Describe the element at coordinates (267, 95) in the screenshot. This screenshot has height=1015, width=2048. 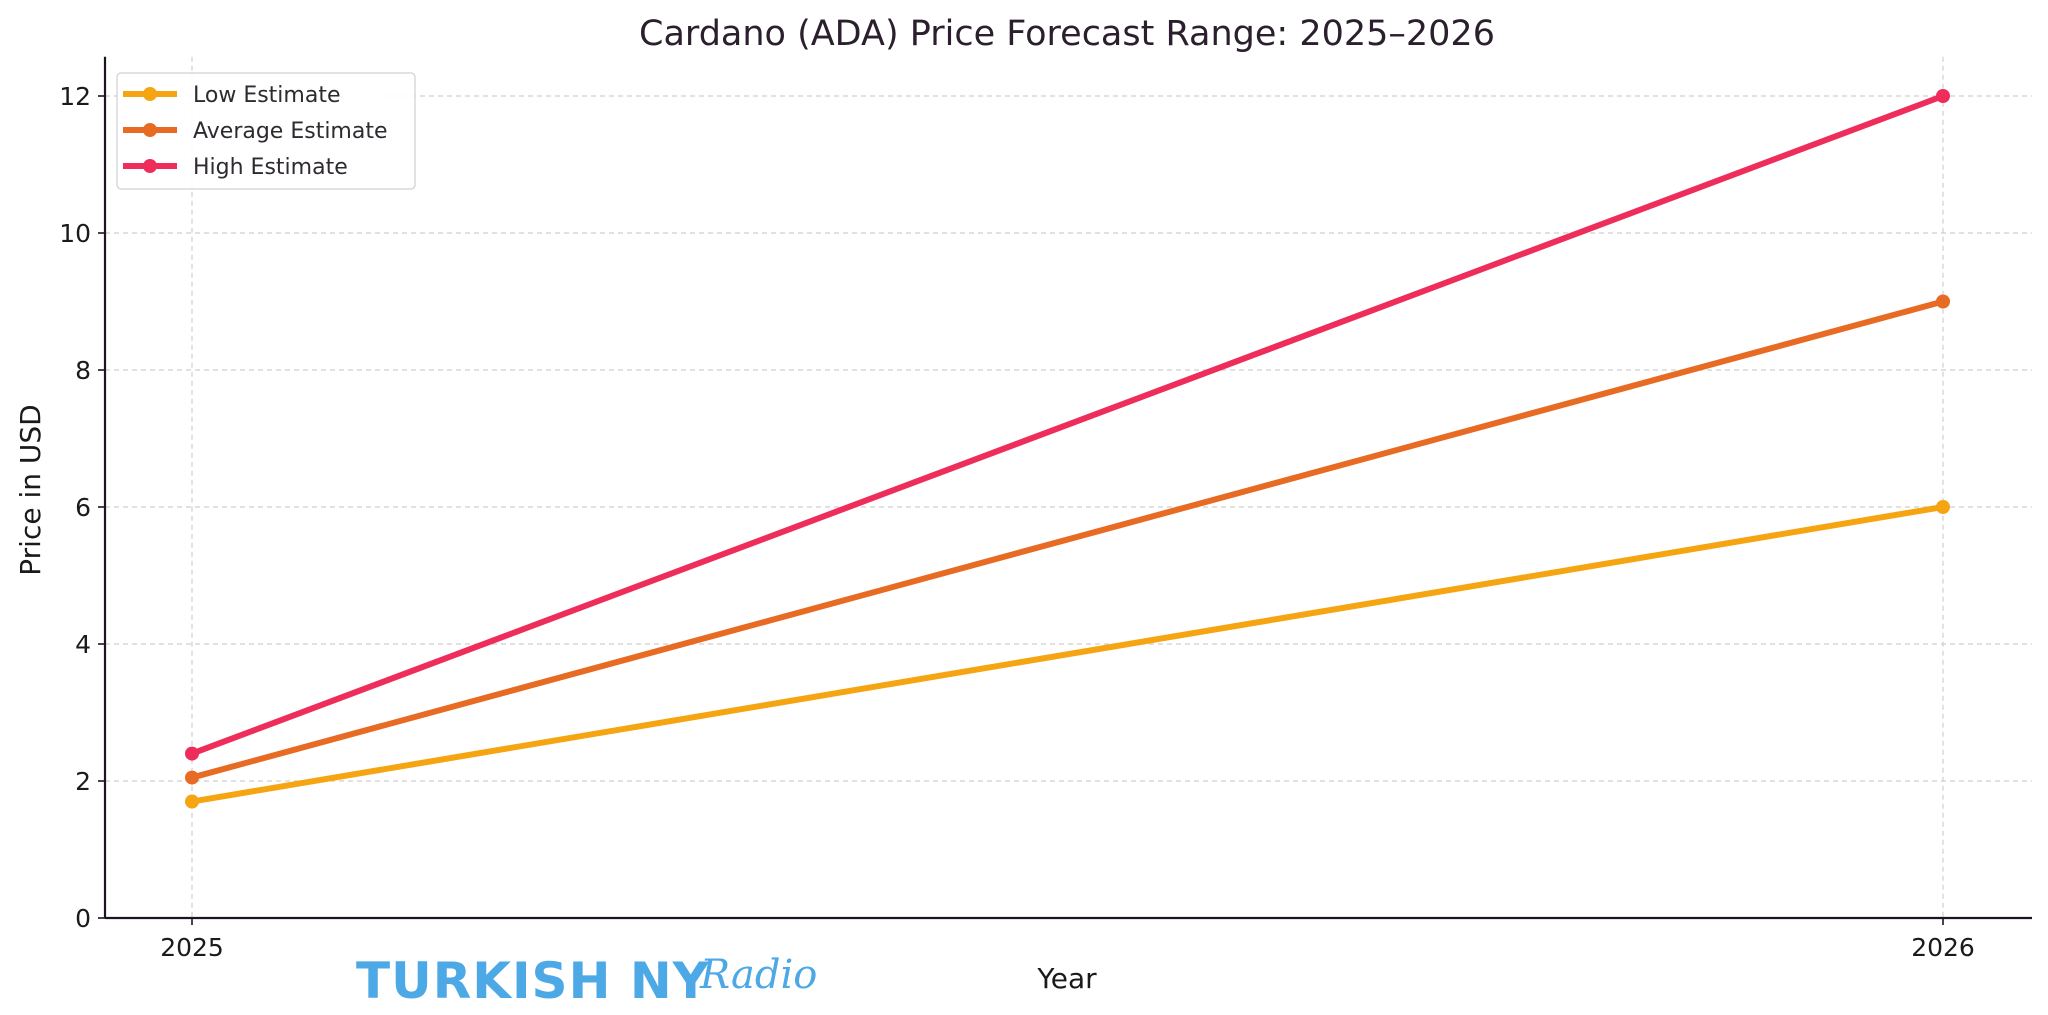
I see `legend-label: Low Estimate` at that location.